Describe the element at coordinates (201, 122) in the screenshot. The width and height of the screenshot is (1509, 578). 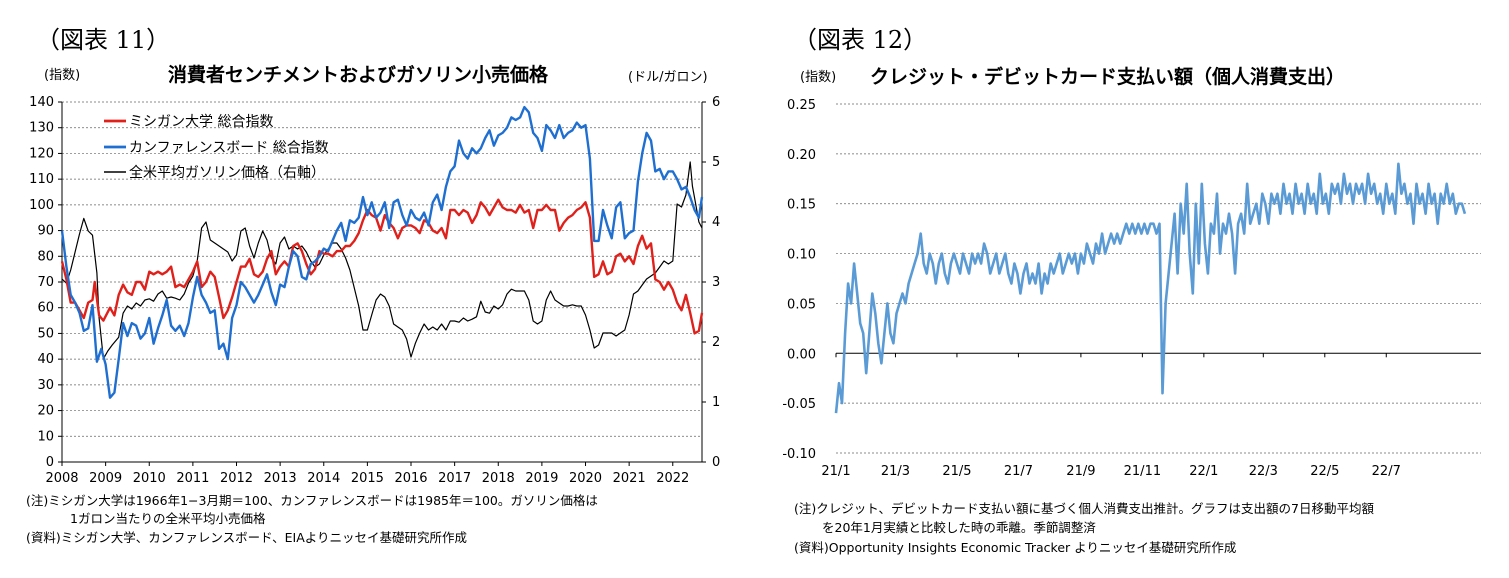
I see `legend-michigan-label: ミシガン大学 総合指数` at that location.